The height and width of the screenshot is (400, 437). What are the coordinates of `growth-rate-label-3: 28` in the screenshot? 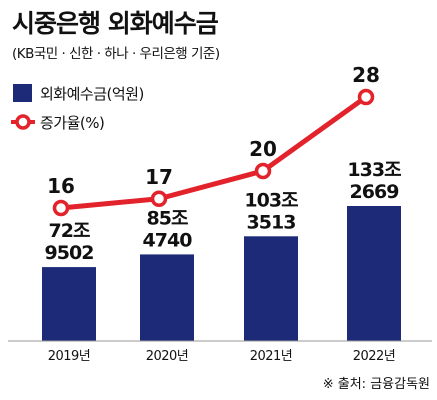 It's located at (366, 75).